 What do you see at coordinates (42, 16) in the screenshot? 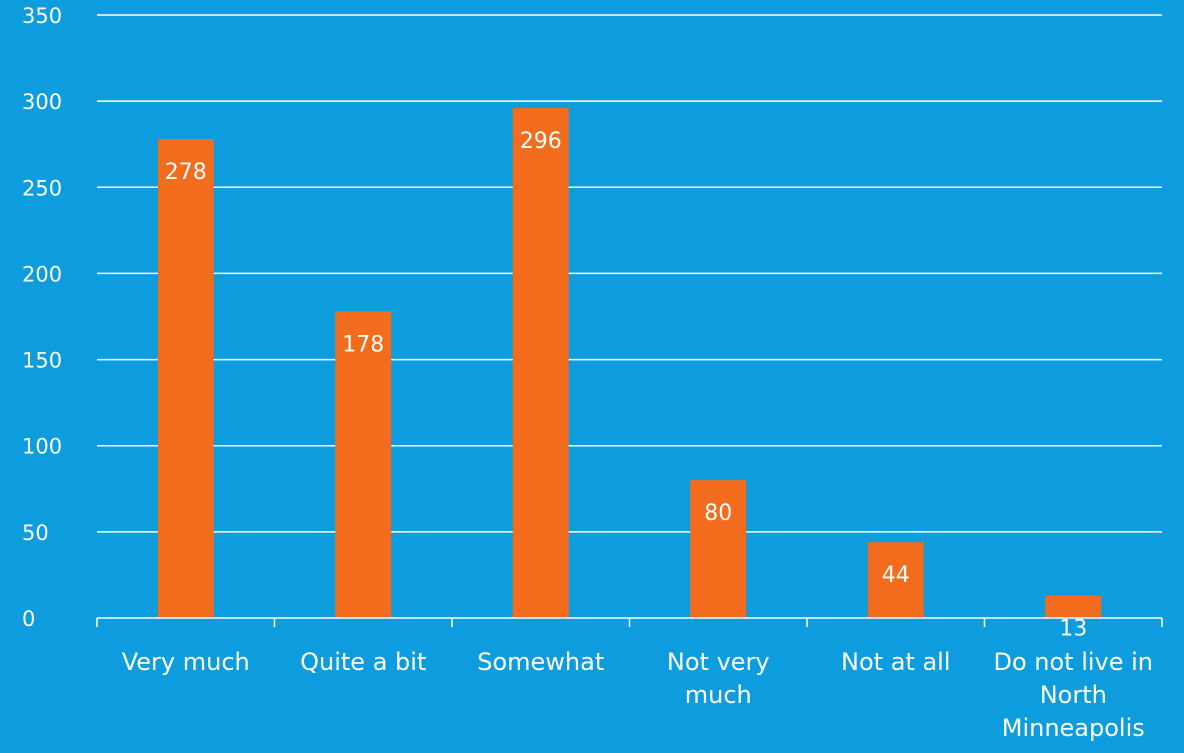
I see `y-tick-label: 350` at bounding box center [42, 16].